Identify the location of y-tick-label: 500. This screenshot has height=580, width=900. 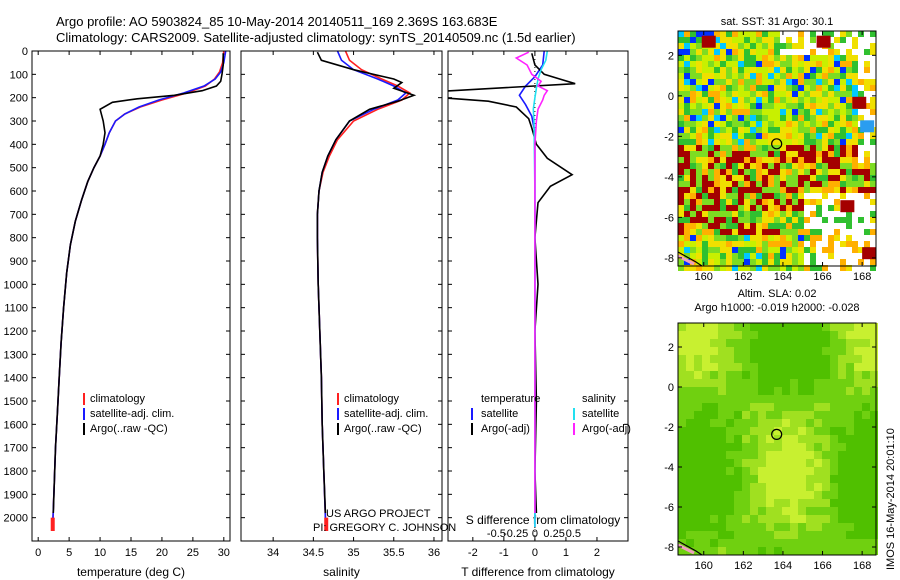
(19, 169).